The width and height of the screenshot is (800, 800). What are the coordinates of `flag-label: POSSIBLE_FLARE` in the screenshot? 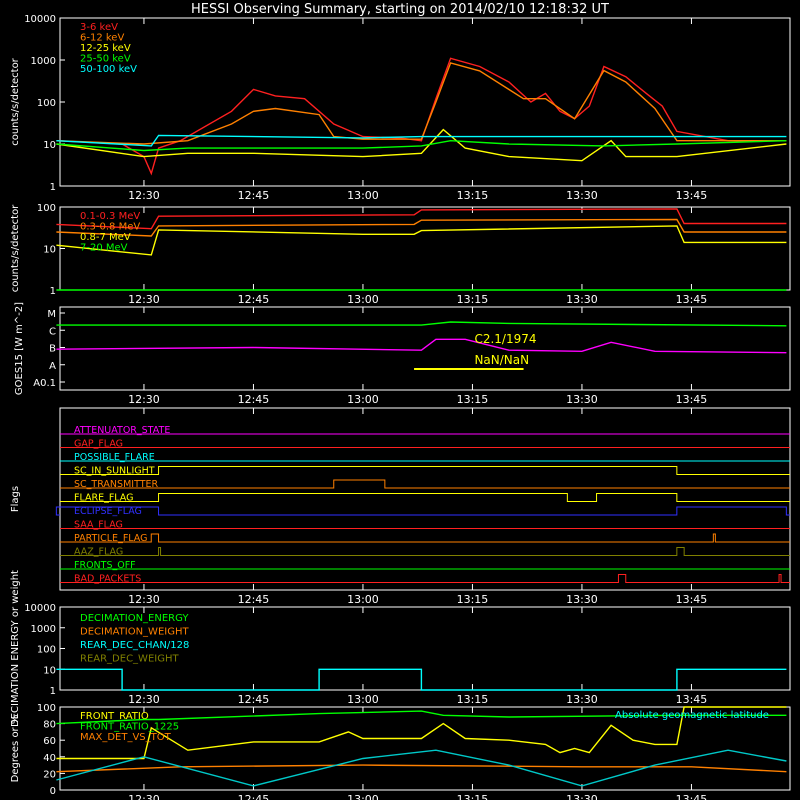 It's located at (114, 457).